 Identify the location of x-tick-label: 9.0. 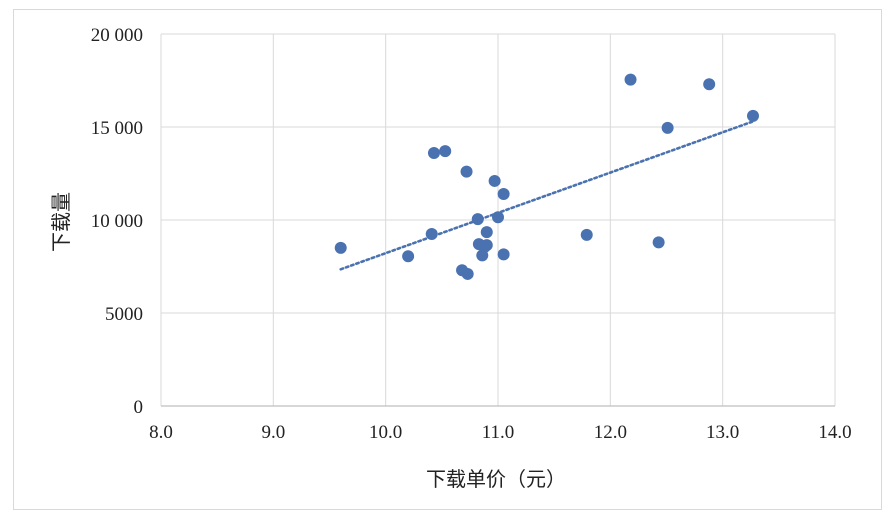
(273, 432).